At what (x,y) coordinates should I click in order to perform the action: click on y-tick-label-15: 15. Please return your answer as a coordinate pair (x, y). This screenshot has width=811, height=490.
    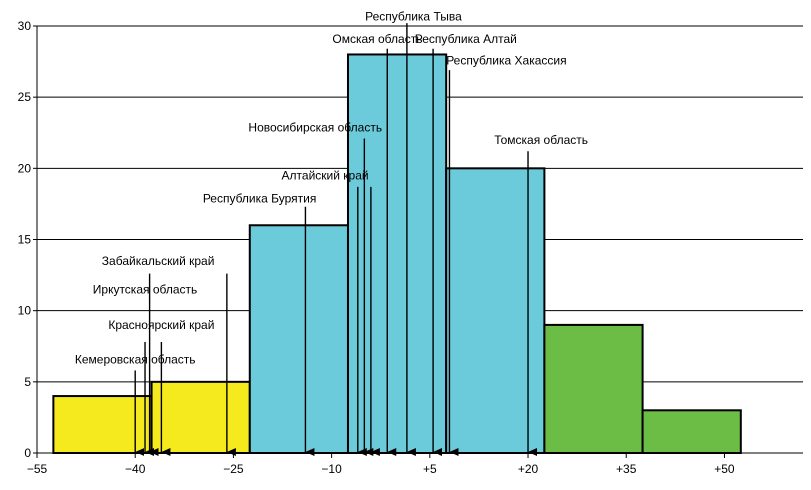
    Looking at the image, I should click on (25, 240).